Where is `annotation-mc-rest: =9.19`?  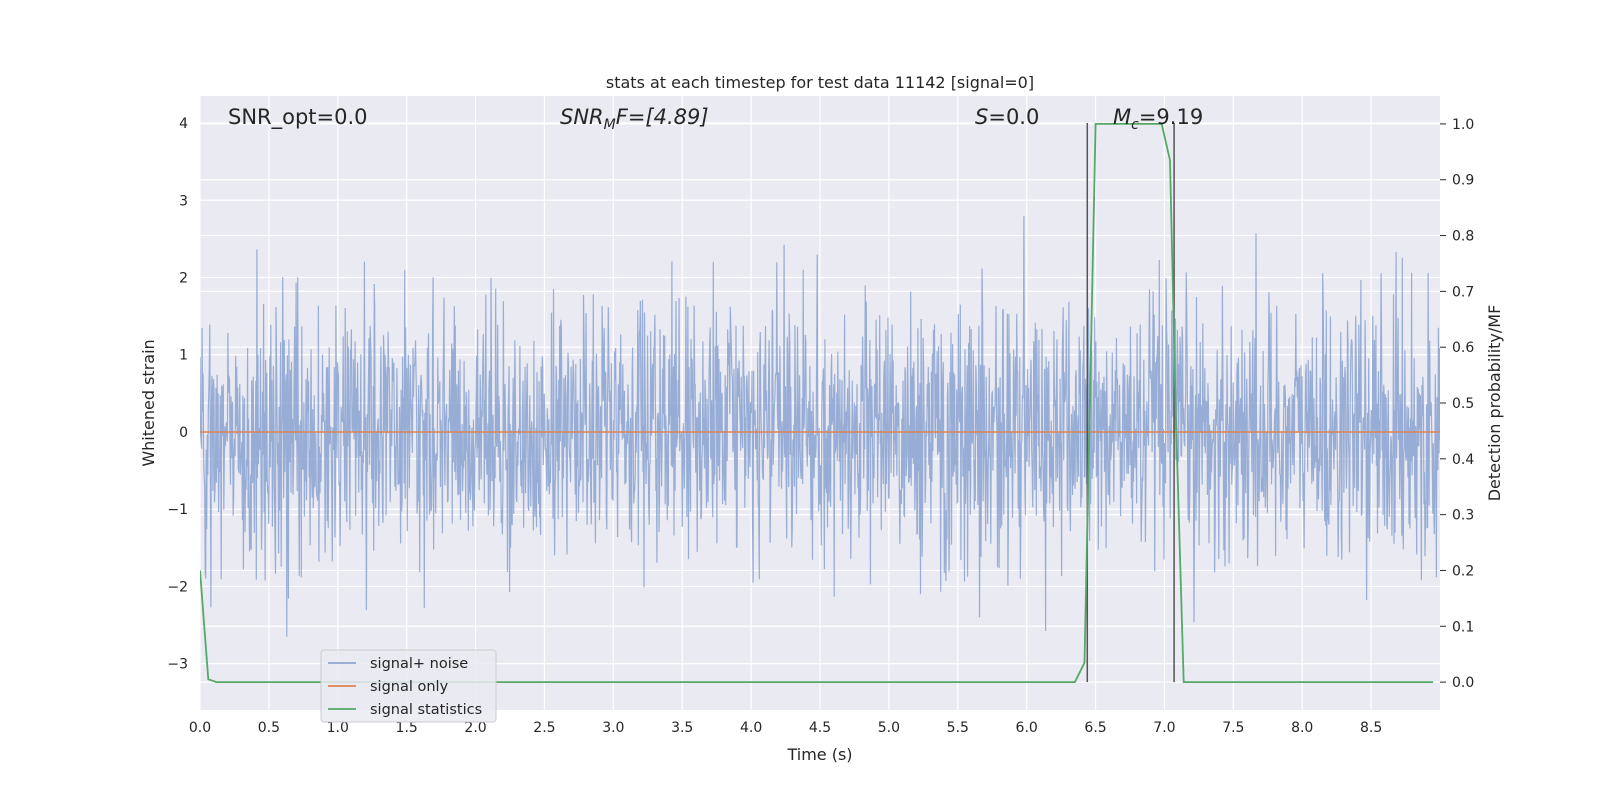
annotation-mc-rest: =9.19 is located at coordinates (1171, 117).